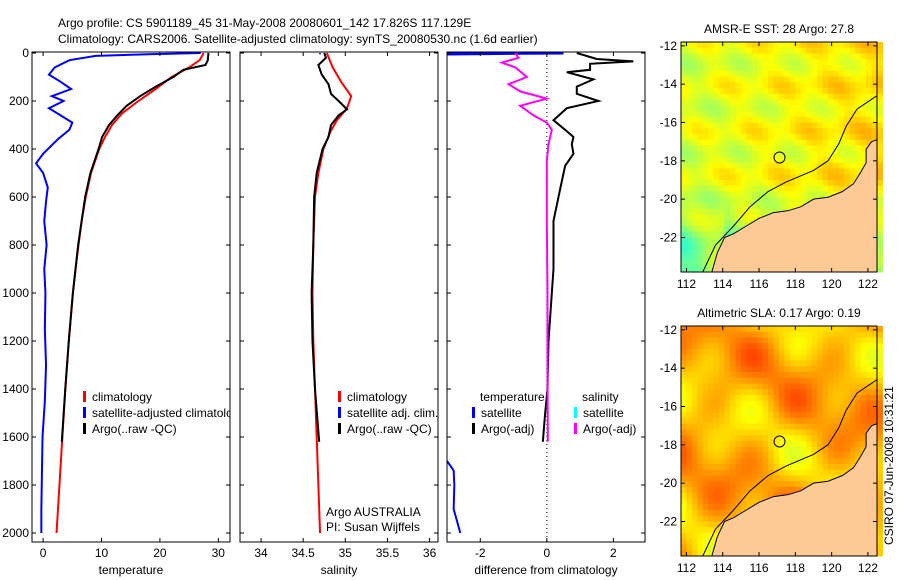 This screenshot has width=900, height=580. Describe the element at coordinates (889, 465) in the screenshot. I see `footer-stamp: CSIRO 07-Jun-2008 10:31:21` at that location.